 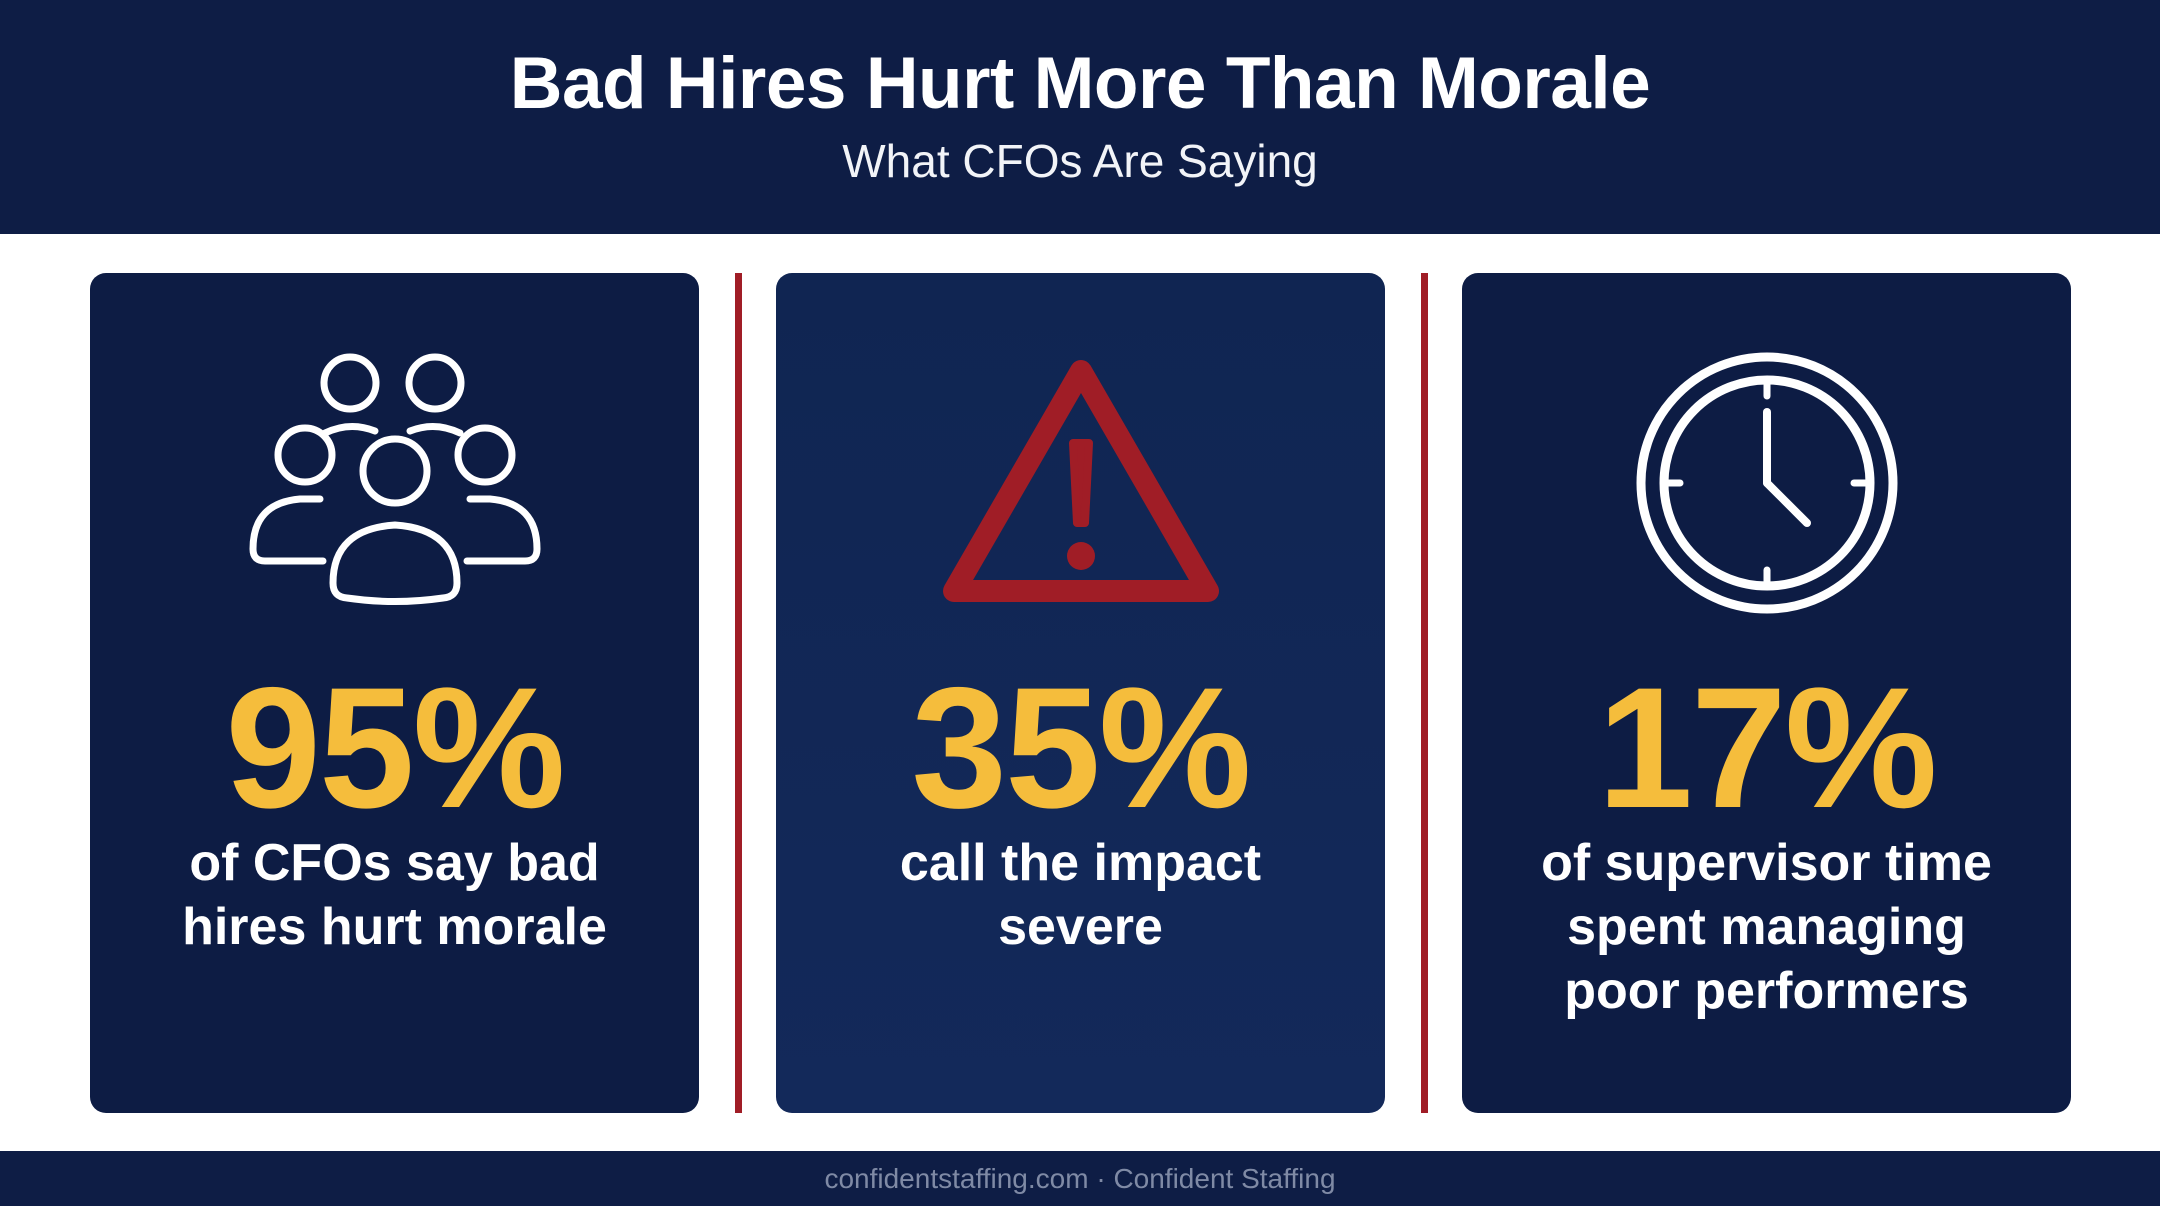 What do you see at coordinates (1766, 483) in the screenshot?
I see `clock-icon` at bounding box center [1766, 483].